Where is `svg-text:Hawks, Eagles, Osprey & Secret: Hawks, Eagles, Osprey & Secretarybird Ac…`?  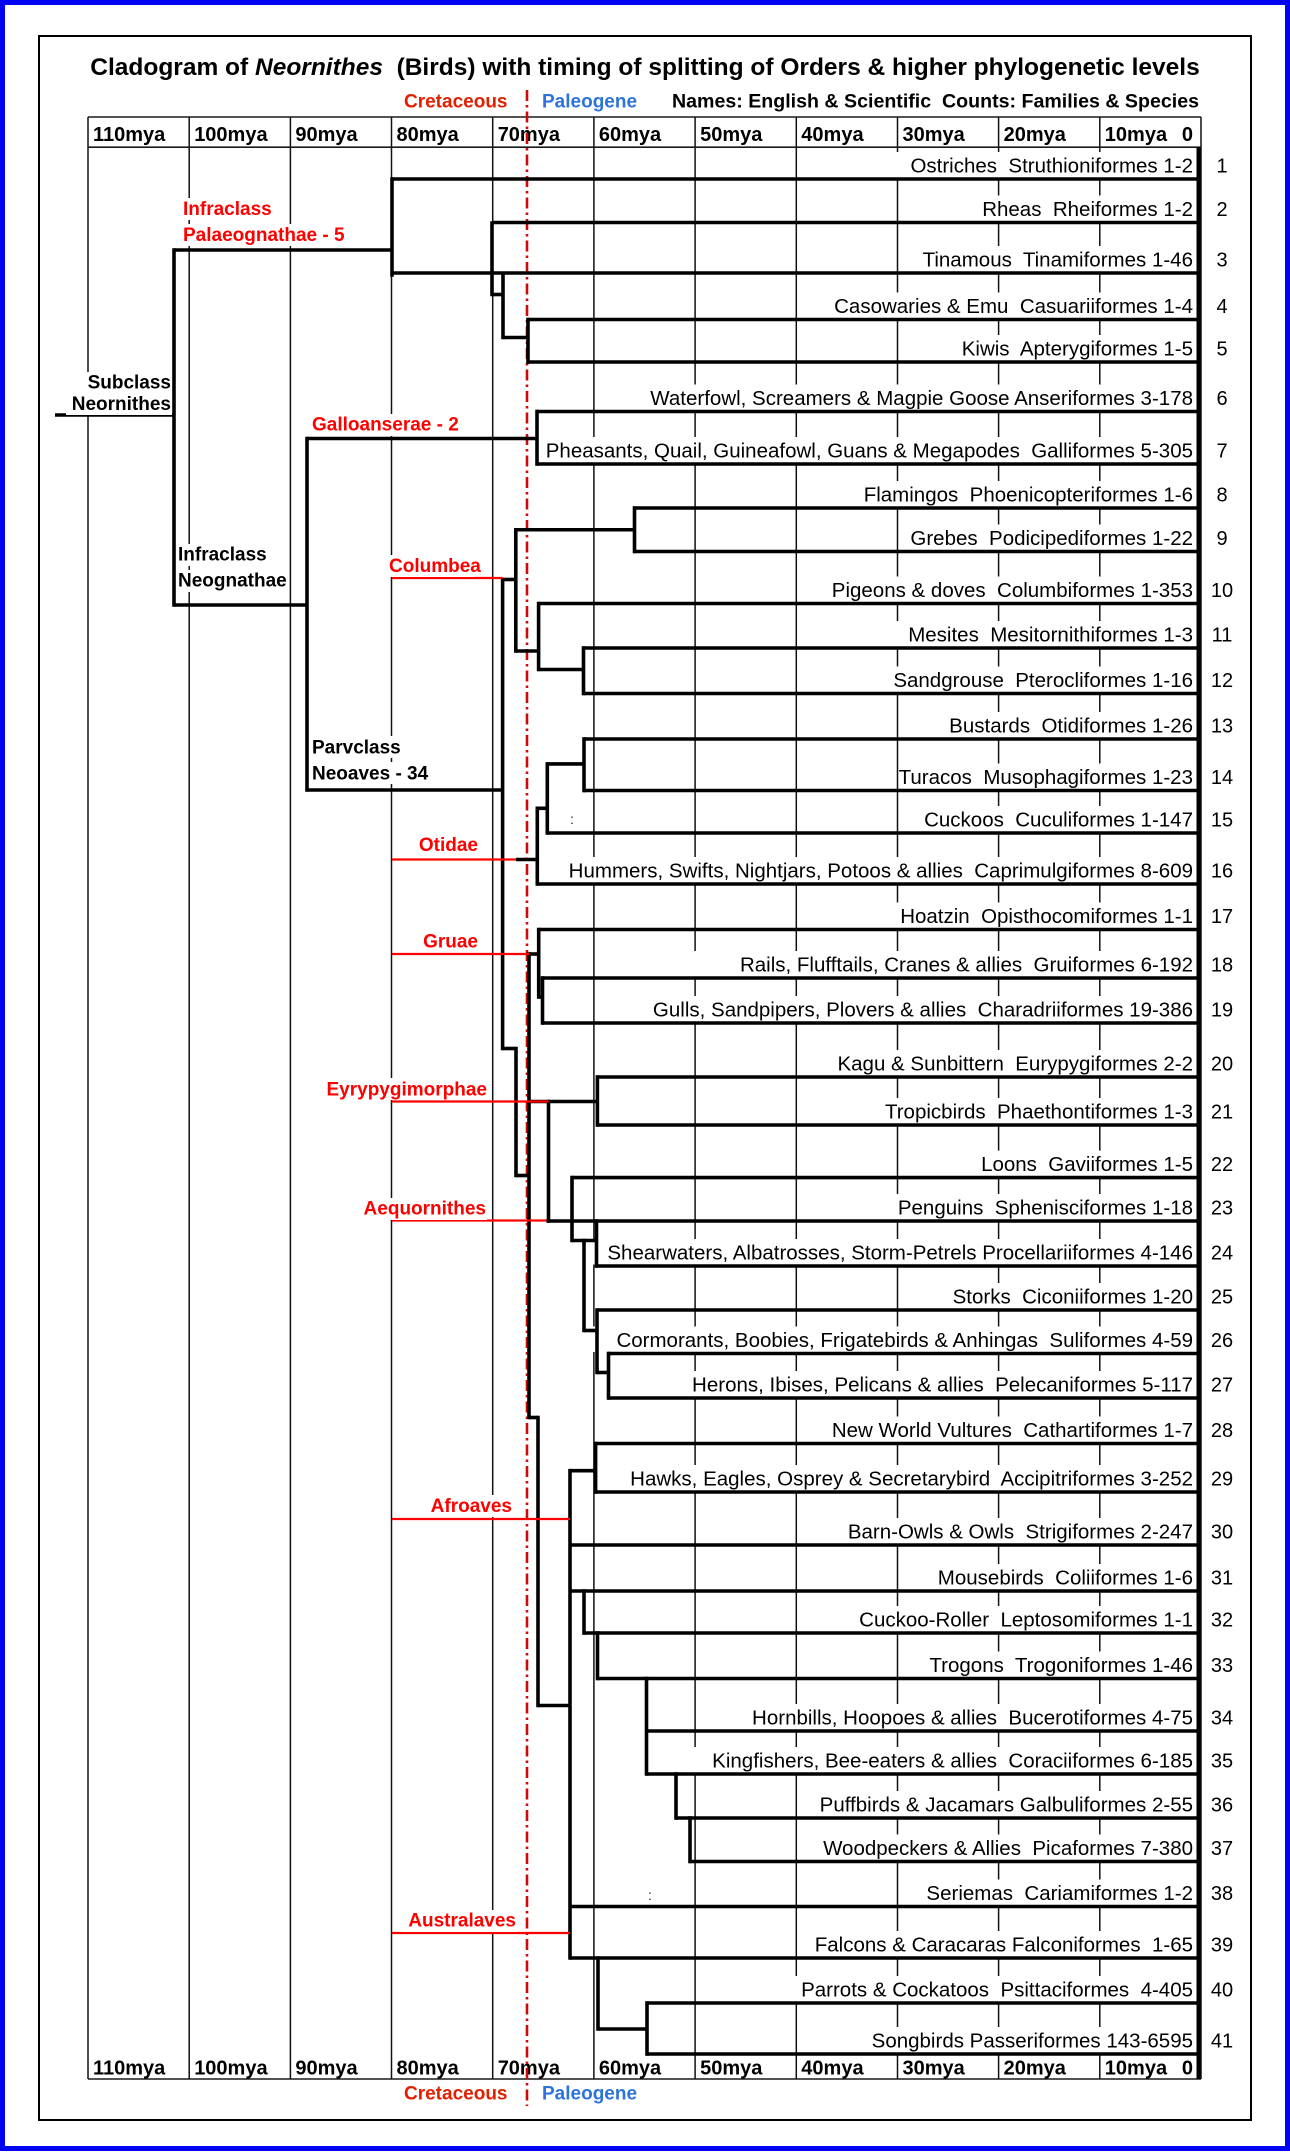 svg-text:Hawks, Eagles, Osprey & Secret: Hawks, Eagles, Osprey & Secretarybird Ac… is located at coordinates (911, 1479).